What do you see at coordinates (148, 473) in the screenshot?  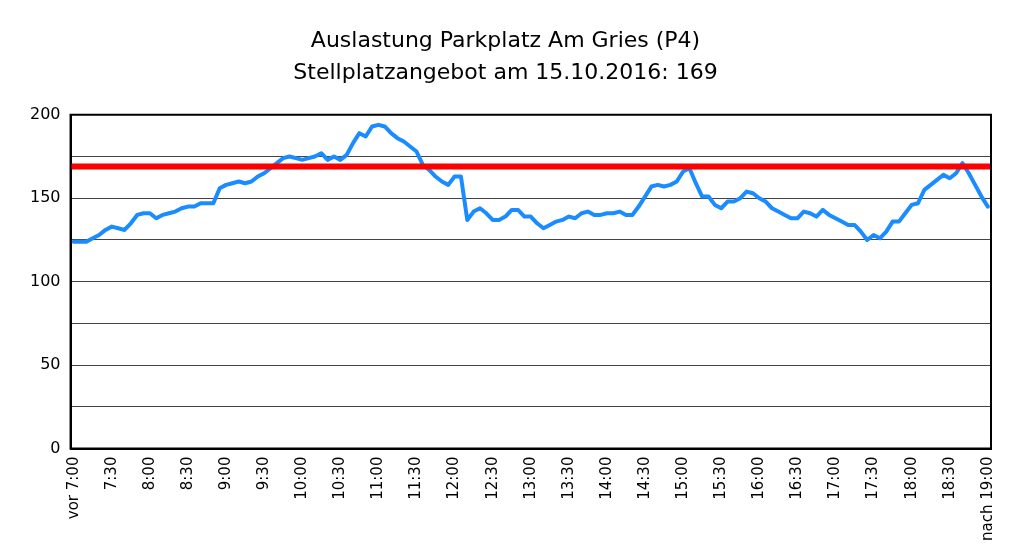 I see `x-tick-label: 8:00` at bounding box center [148, 473].